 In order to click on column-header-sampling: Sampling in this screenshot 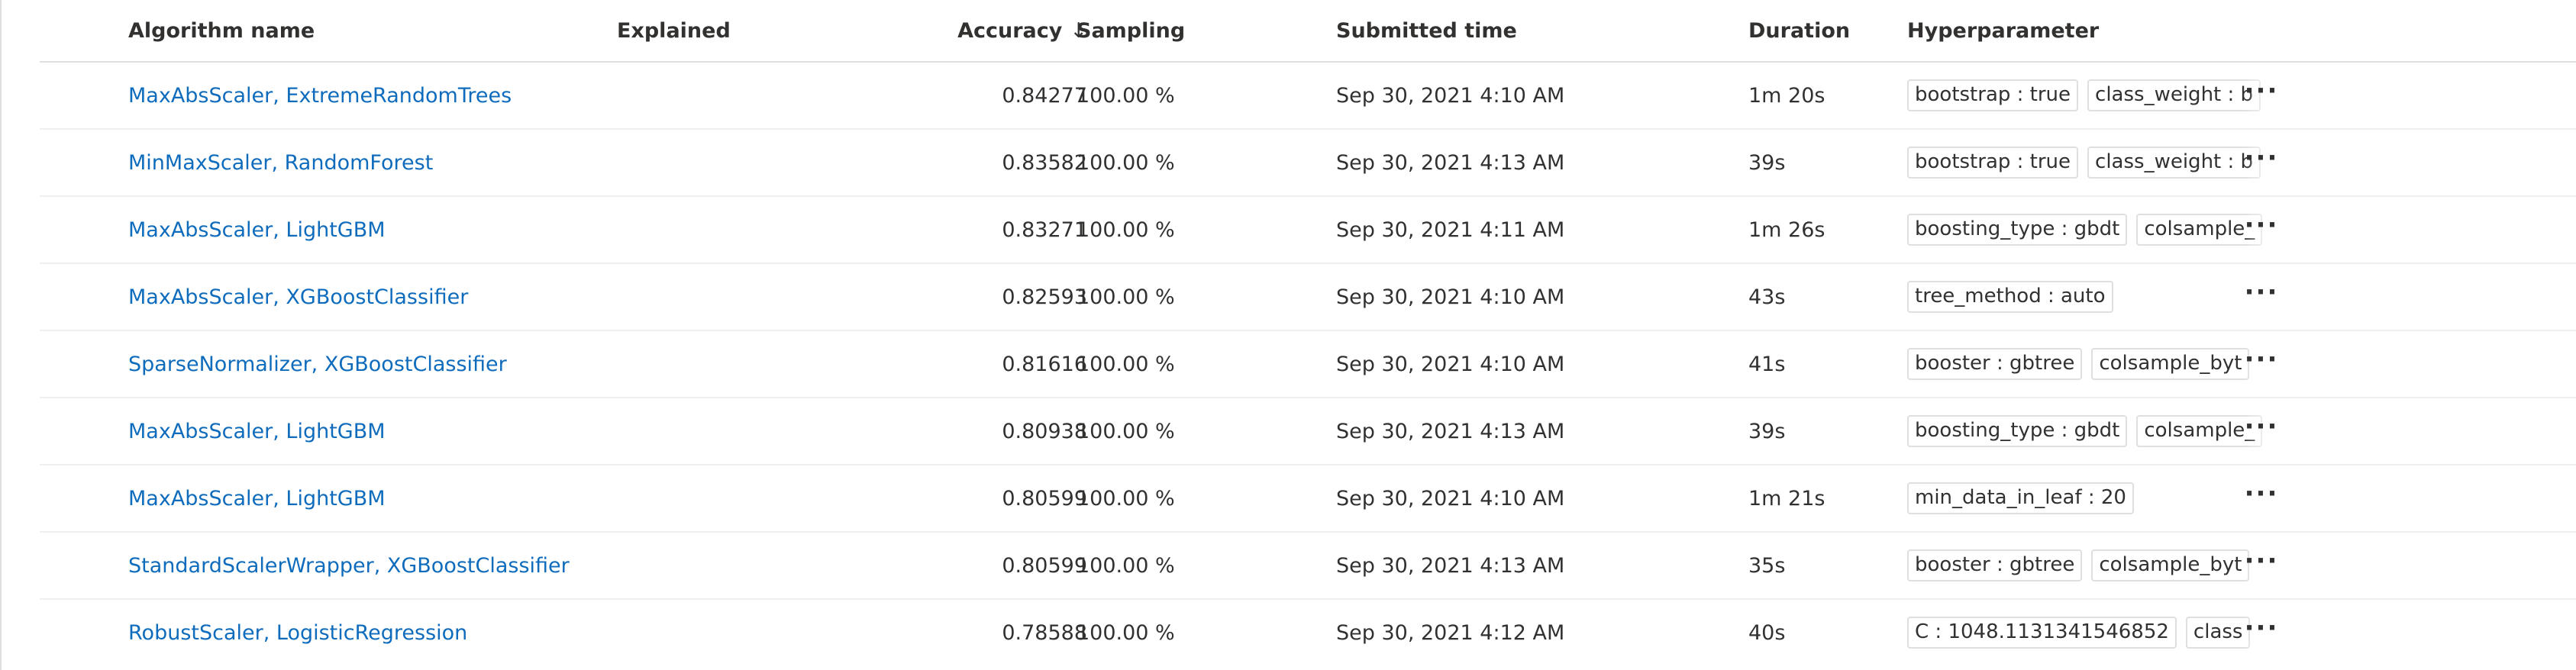, I will do `click(1191, 30)`.